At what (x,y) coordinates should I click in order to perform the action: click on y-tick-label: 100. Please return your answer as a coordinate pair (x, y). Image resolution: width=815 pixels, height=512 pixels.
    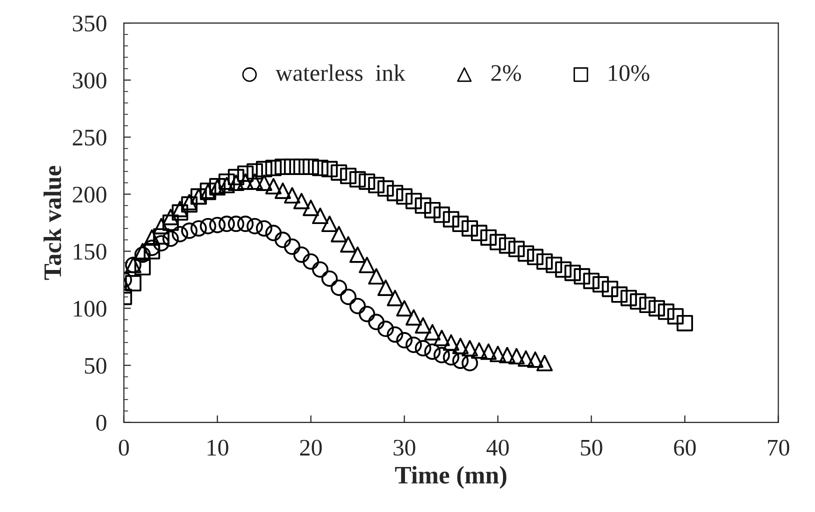
    Looking at the image, I should click on (90, 308).